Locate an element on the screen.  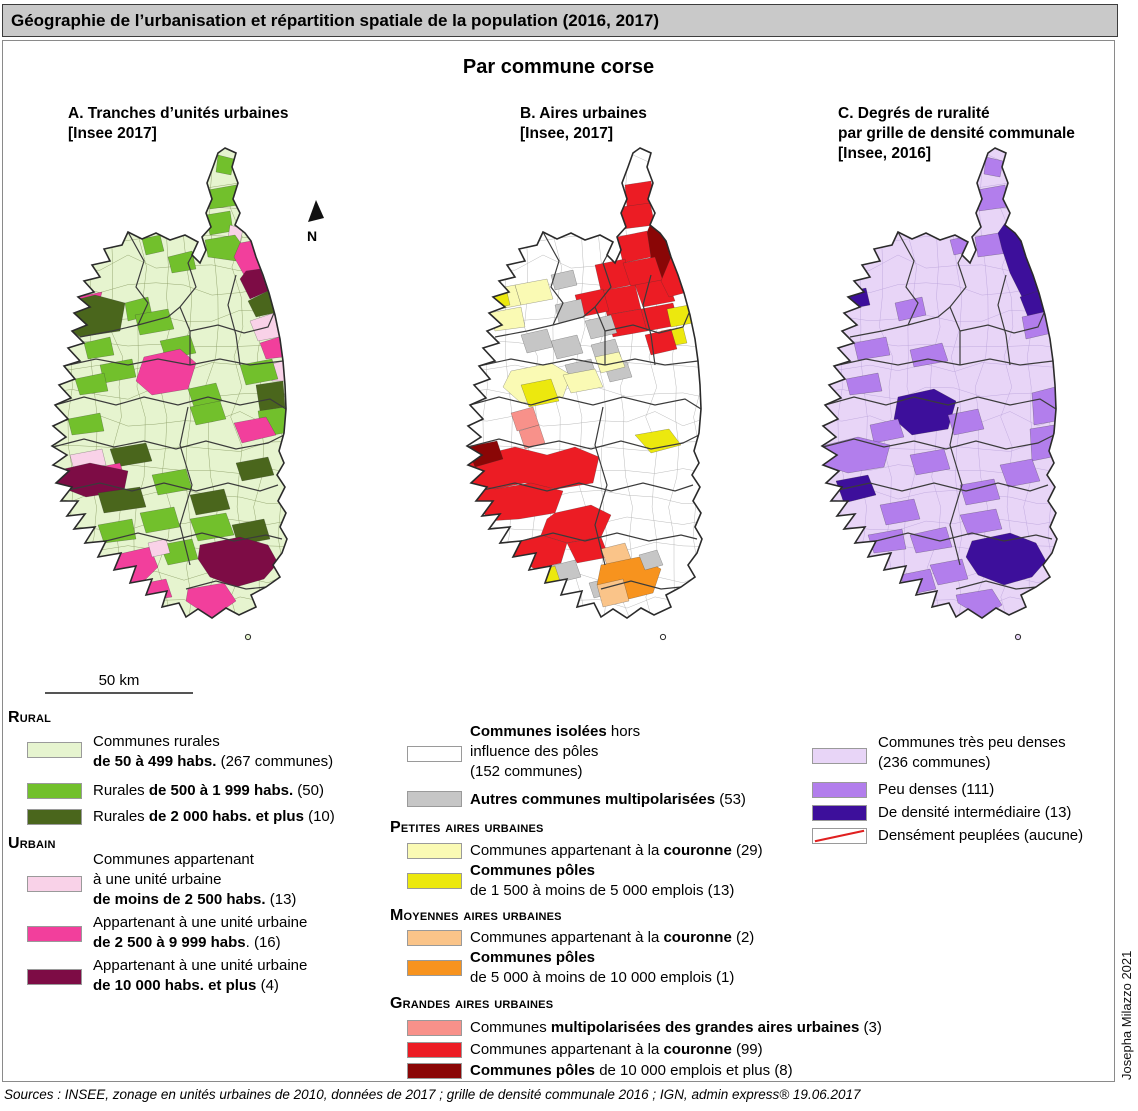
swatch-densite-intermediaire is located at coordinates (839, 813).